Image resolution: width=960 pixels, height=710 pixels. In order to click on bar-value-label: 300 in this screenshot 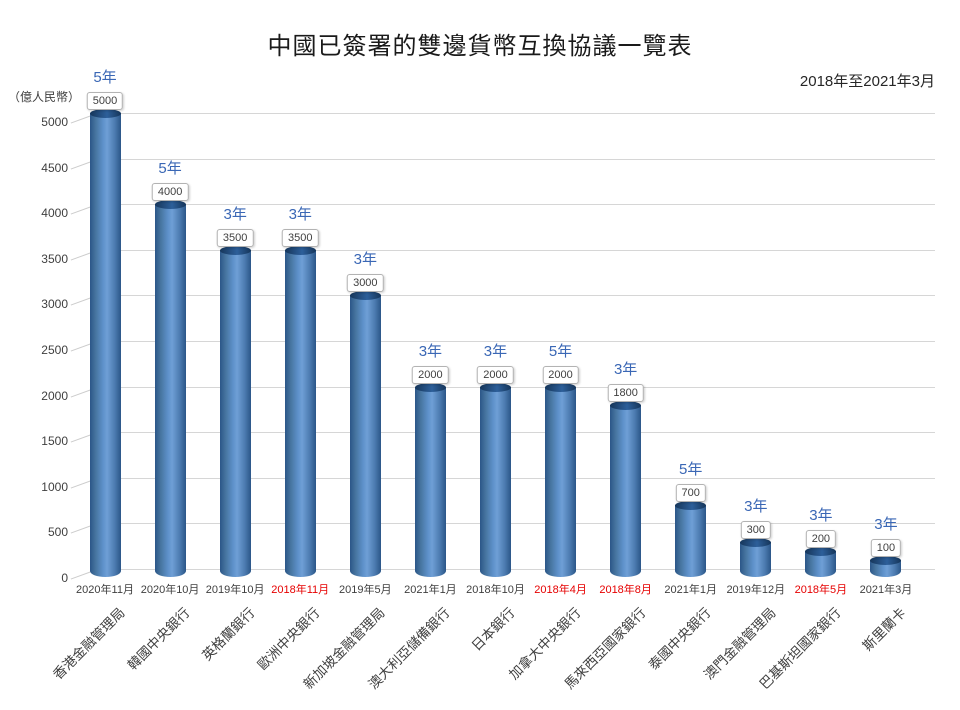, I will do `click(755, 529)`.